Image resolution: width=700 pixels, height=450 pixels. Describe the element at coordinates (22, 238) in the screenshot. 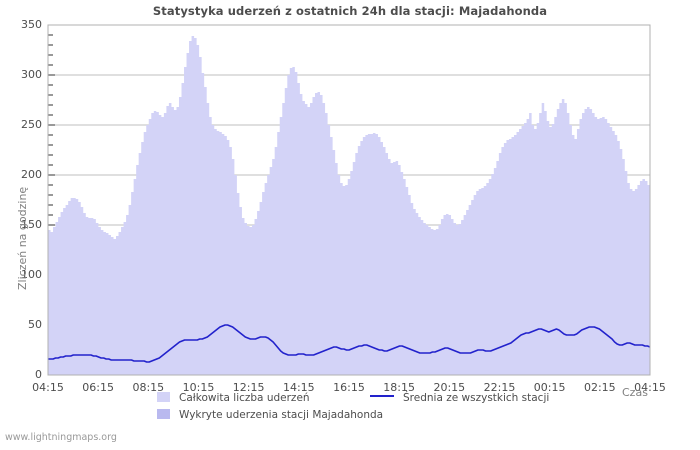

I see `y-axis-title: Zliczeń na godzinę` at that location.